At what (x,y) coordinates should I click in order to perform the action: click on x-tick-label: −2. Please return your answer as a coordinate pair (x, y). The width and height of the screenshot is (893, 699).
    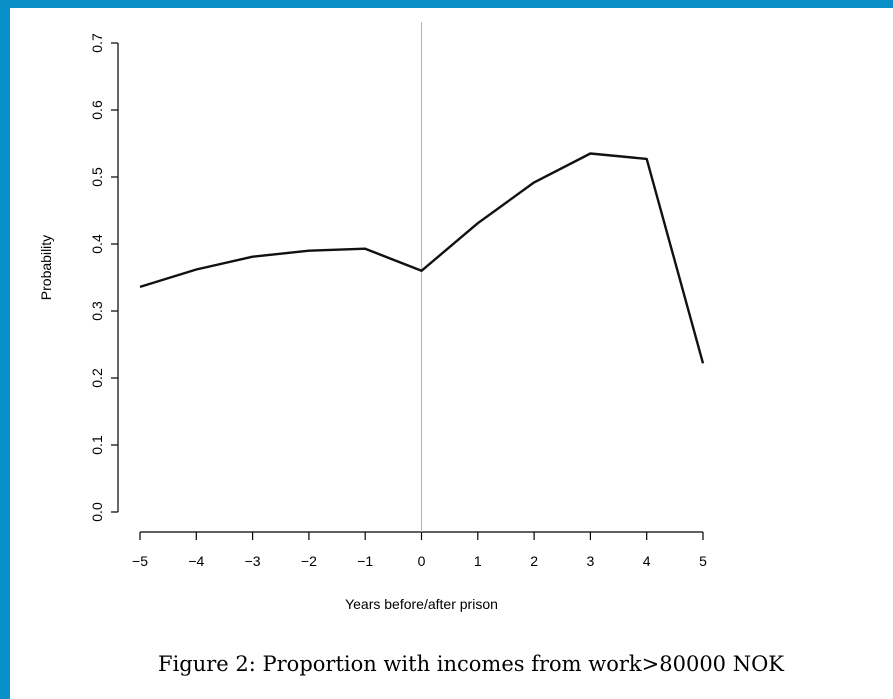
    Looking at the image, I should click on (309, 561).